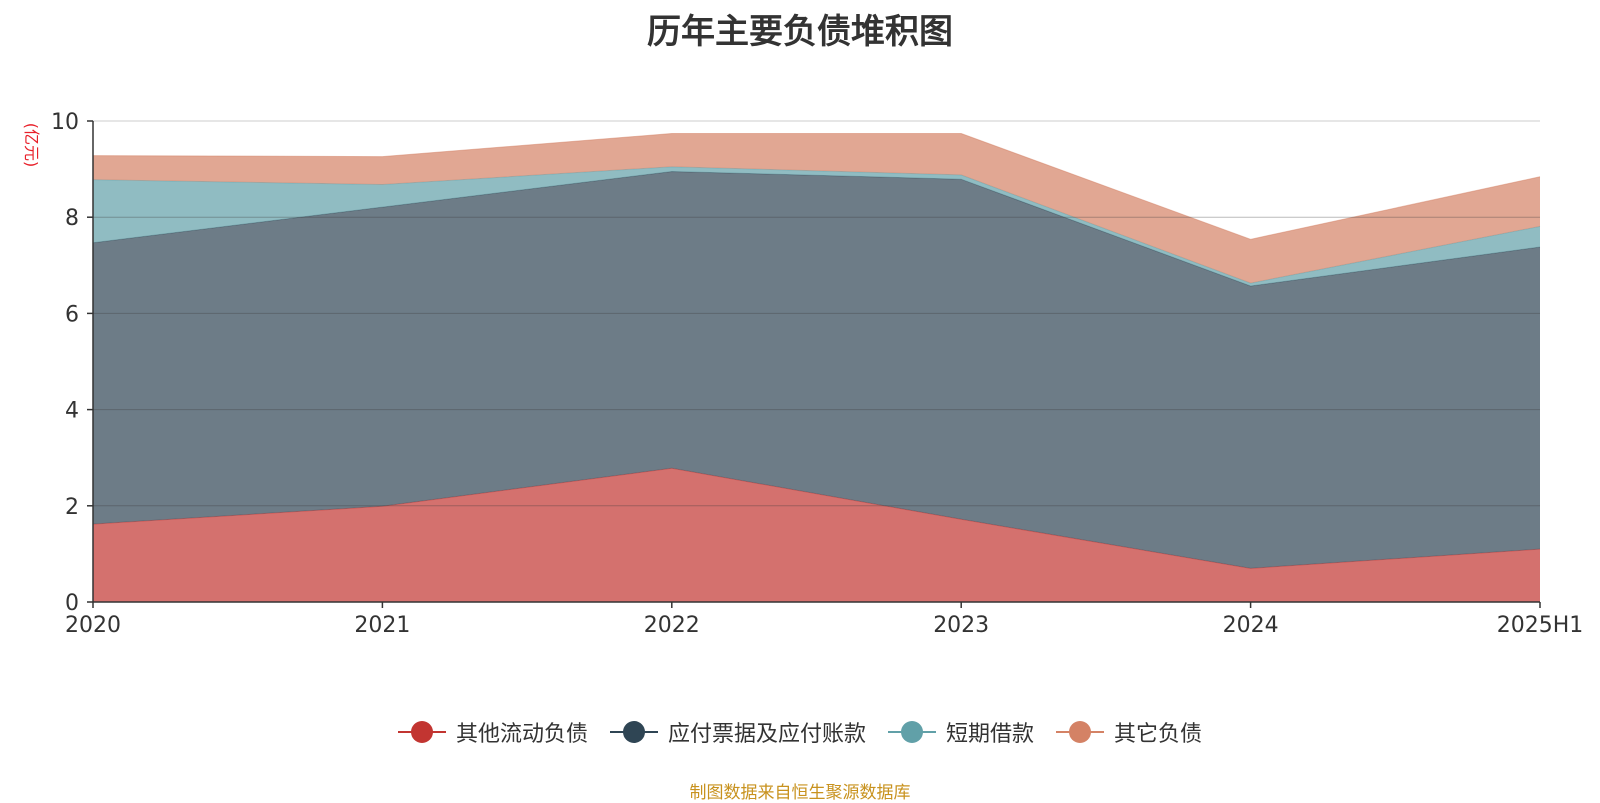 The image size is (1600, 803). What do you see at coordinates (72, 314) in the screenshot?
I see `y-tick-label-6: 6` at bounding box center [72, 314].